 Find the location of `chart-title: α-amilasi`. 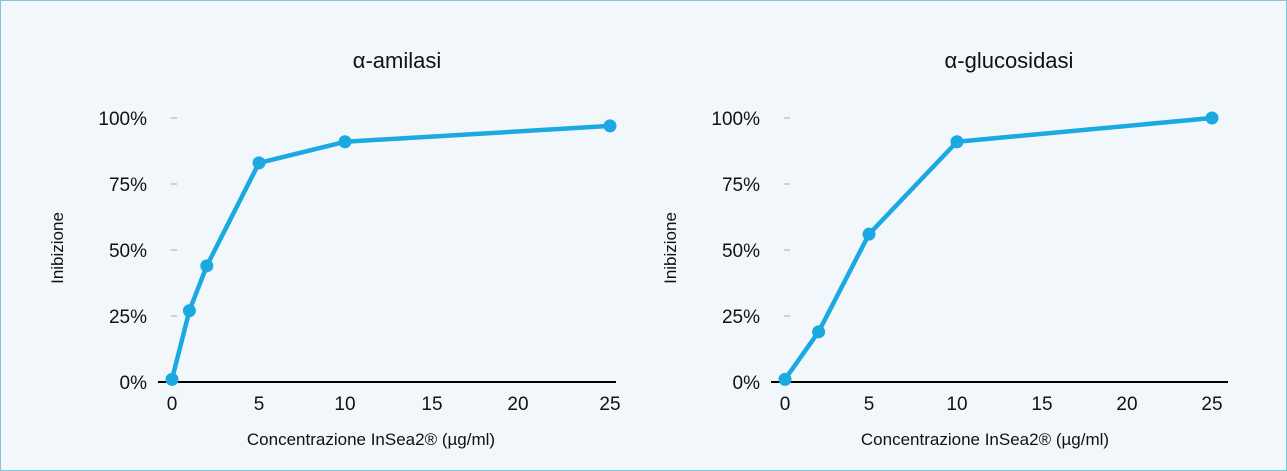

chart-title: α-amilasi is located at coordinates (397, 60).